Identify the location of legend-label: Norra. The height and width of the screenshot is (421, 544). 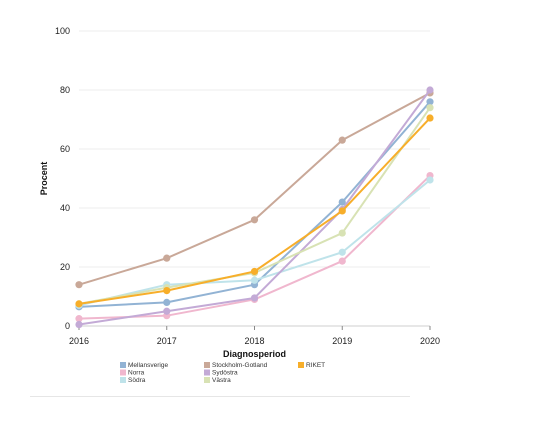
(136, 373).